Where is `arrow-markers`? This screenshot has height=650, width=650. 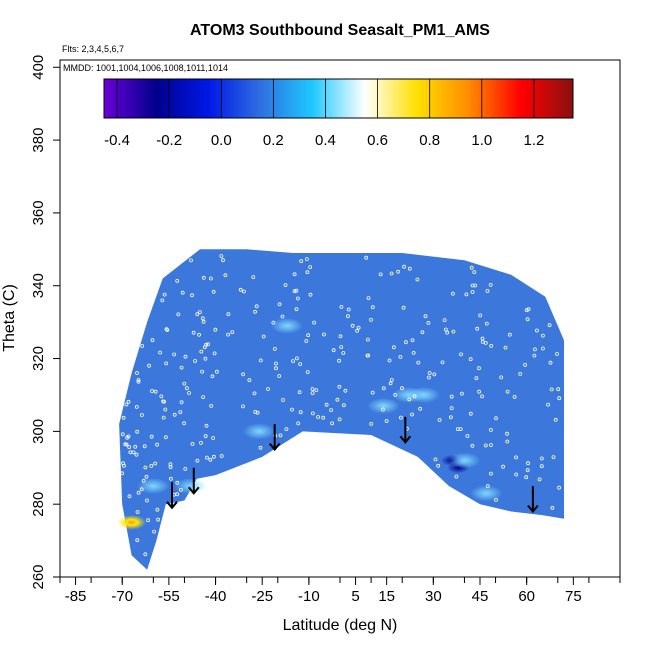
arrow-markers is located at coordinates (352, 465).